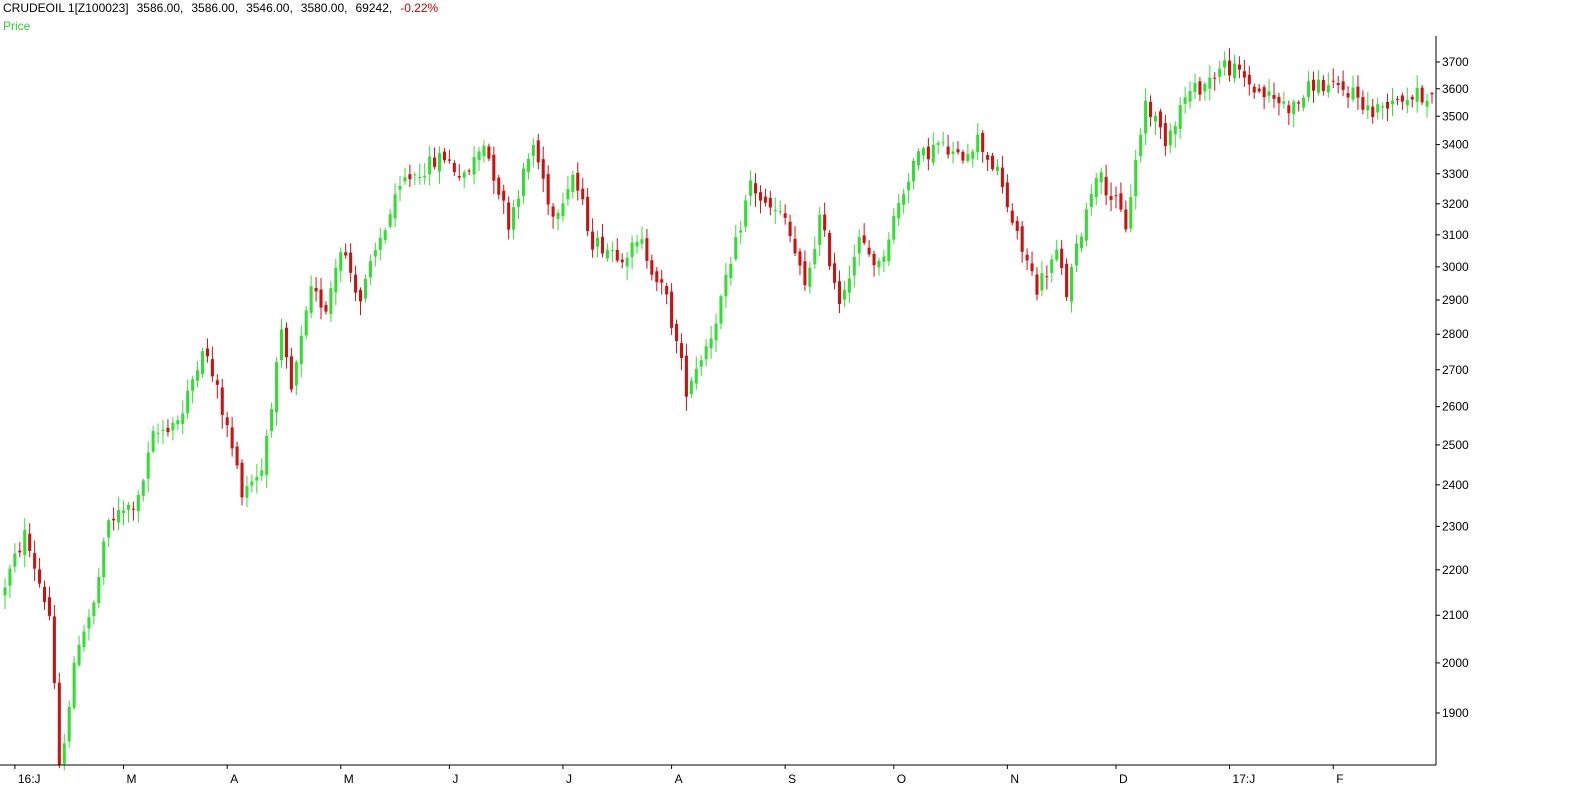 The height and width of the screenshot is (797, 1586). Describe the element at coordinates (792, 779) in the screenshot. I see `x-tick-label: S` at that location.